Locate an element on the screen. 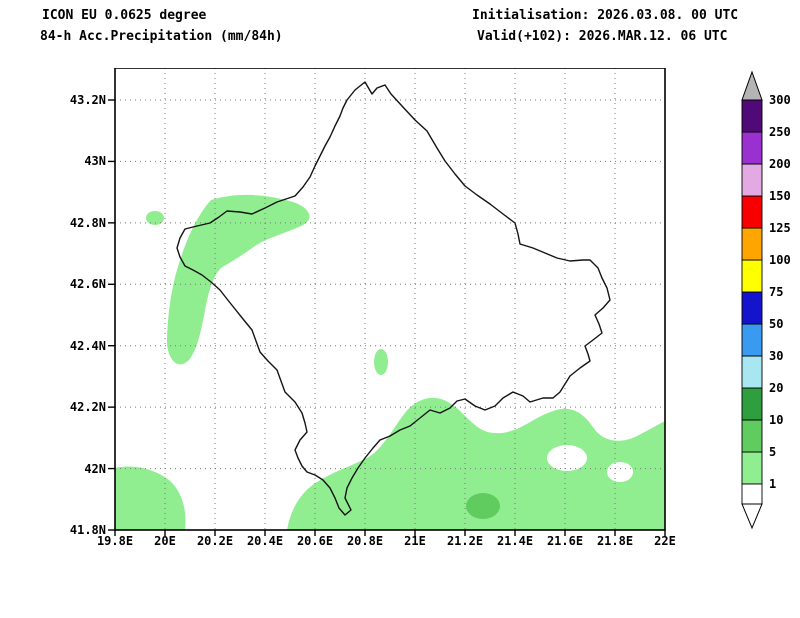 The image size is (800, 618). y-tick-label: 42.4N is located at coordinates (87, 345).